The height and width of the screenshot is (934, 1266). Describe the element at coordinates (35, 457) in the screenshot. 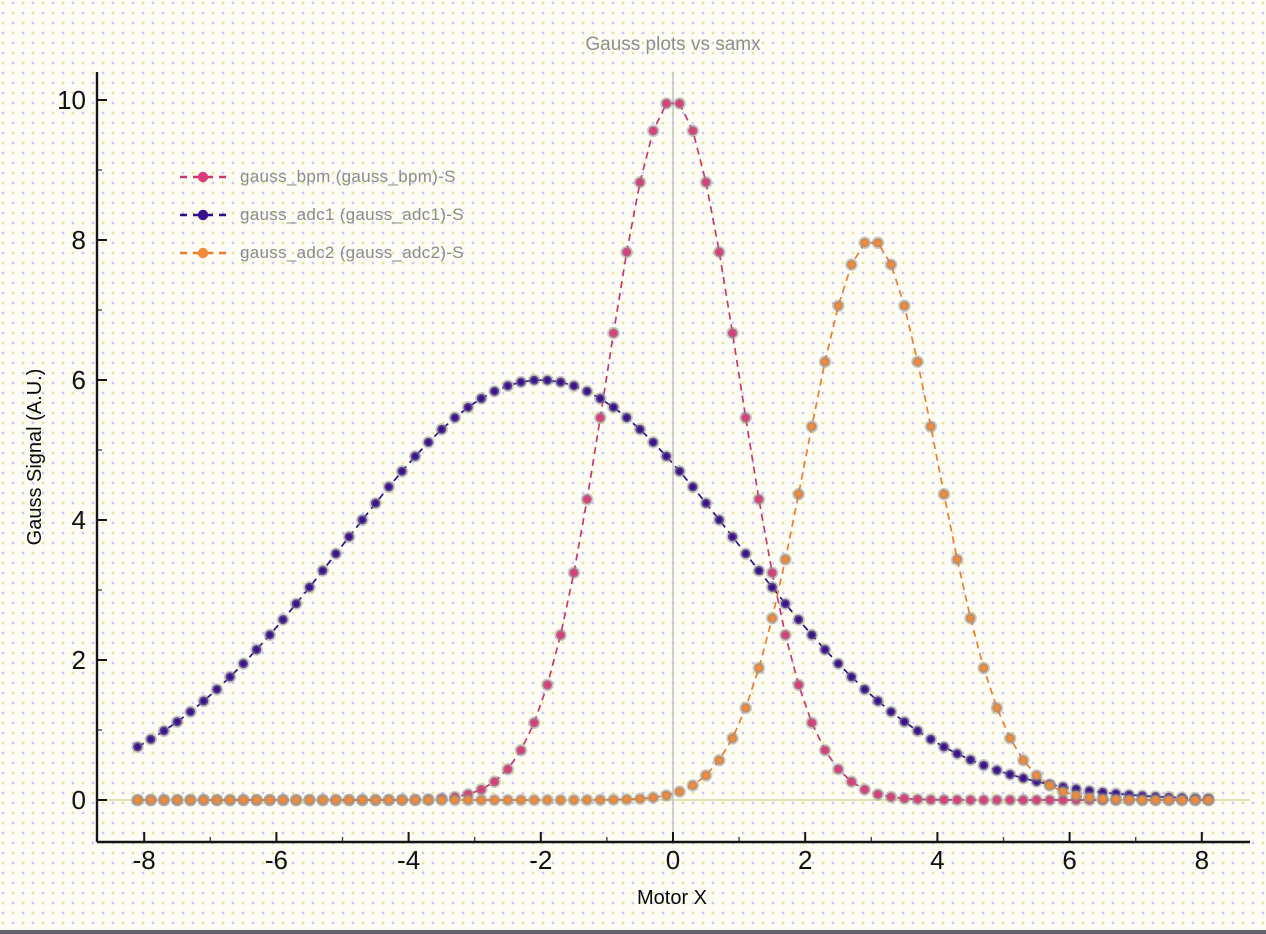

I see `y-axis-label: Gauss Signal (A.U.)` at that location.